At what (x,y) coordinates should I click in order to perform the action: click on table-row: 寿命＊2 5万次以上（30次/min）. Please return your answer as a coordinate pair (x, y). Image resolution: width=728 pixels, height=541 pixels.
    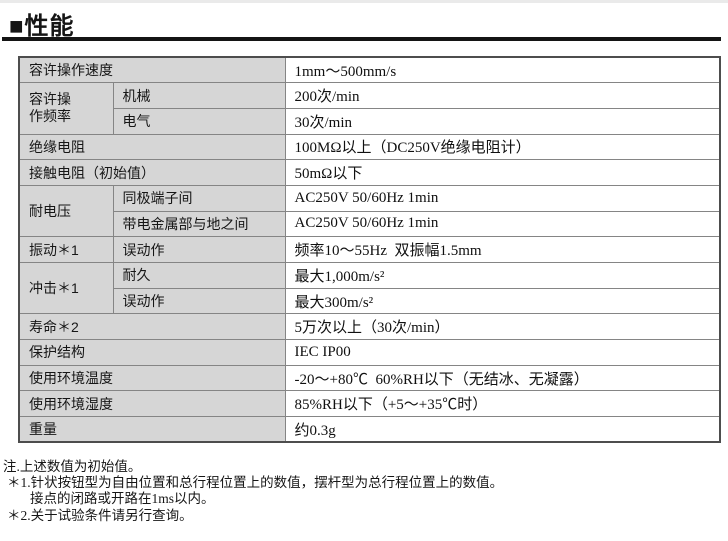
    Looking at the image, I should click on (369, 327).